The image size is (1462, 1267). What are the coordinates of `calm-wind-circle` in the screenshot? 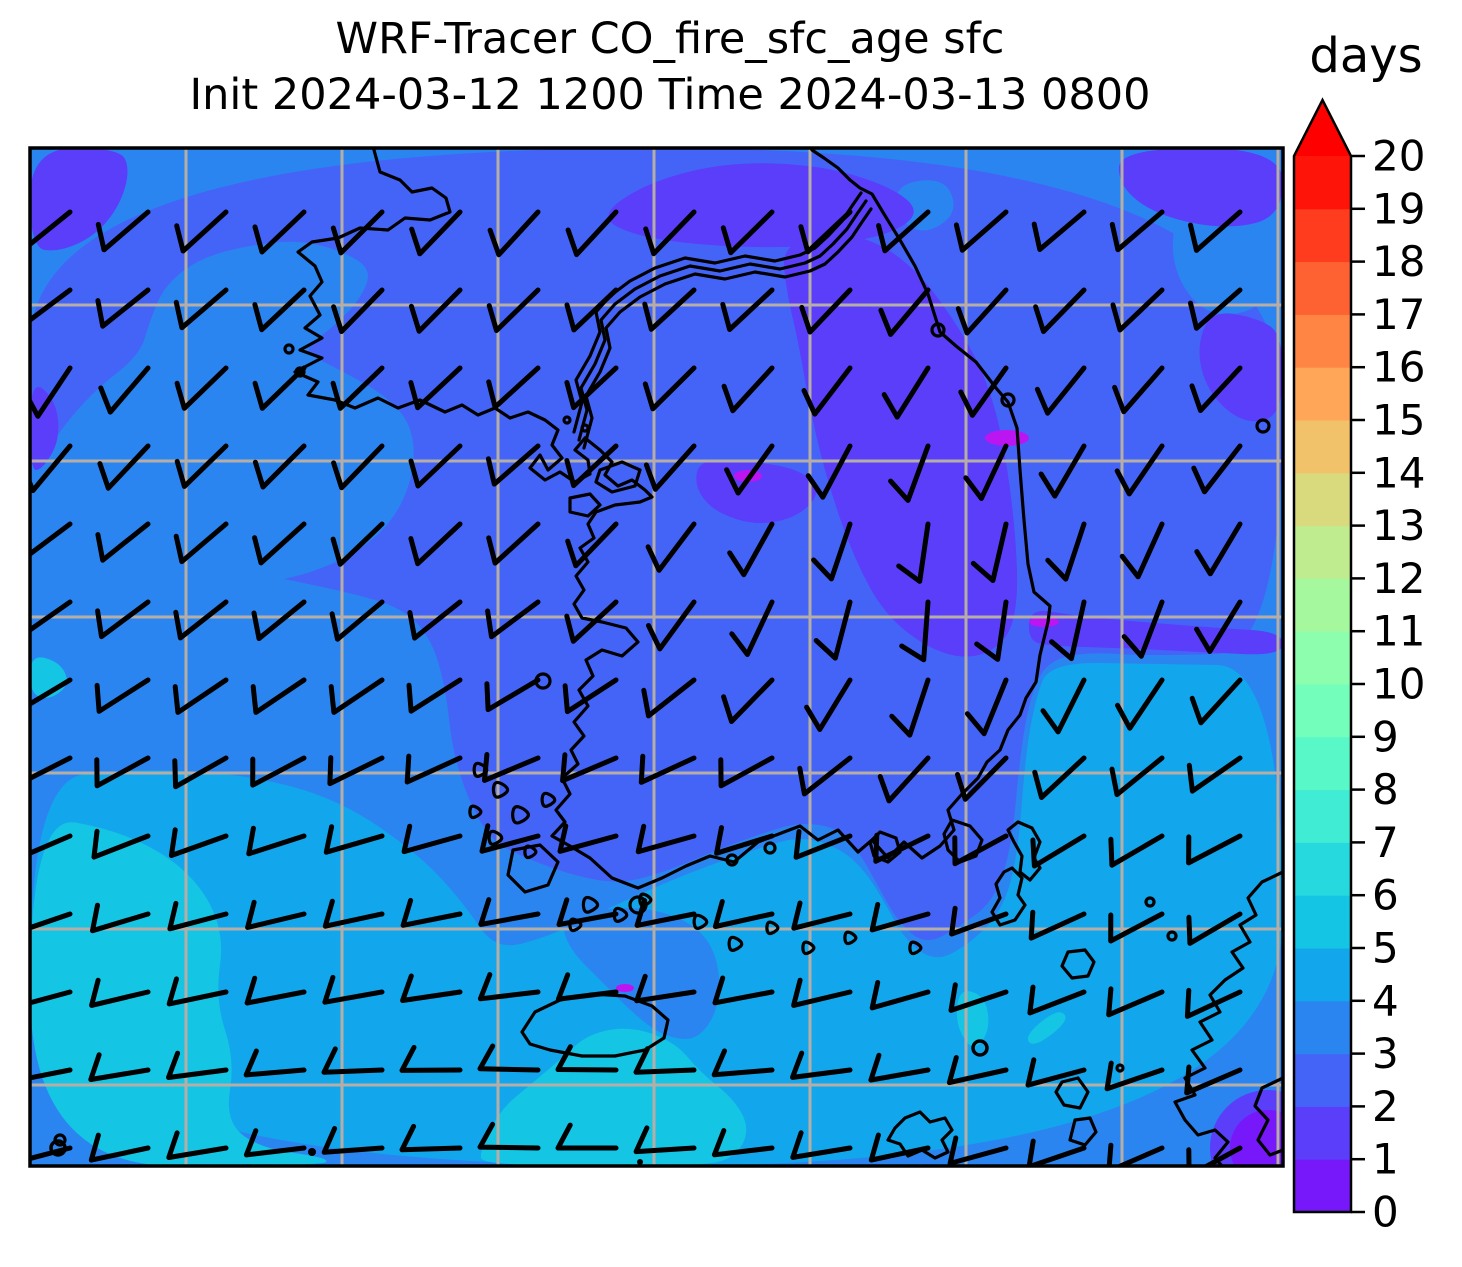 It's located at (980, 1048).